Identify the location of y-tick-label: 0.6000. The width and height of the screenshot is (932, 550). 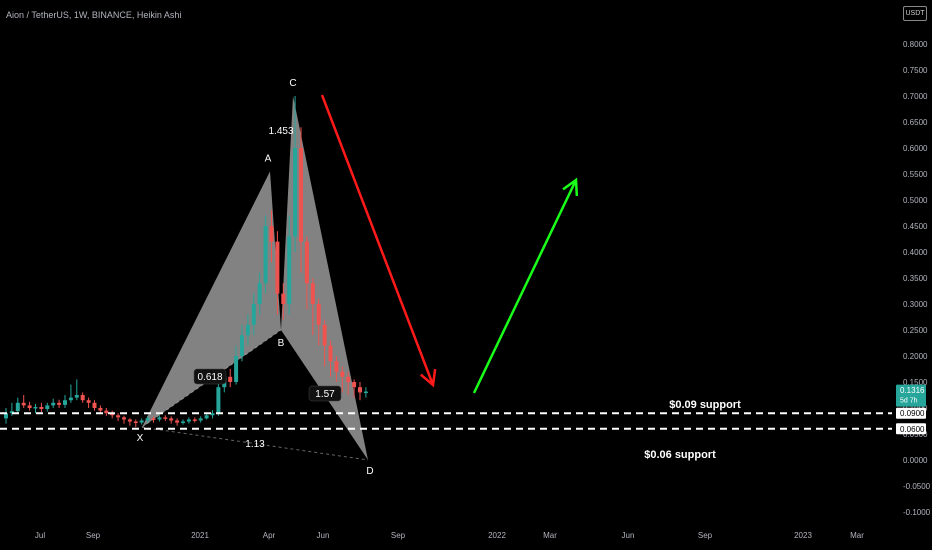
(915, 148).